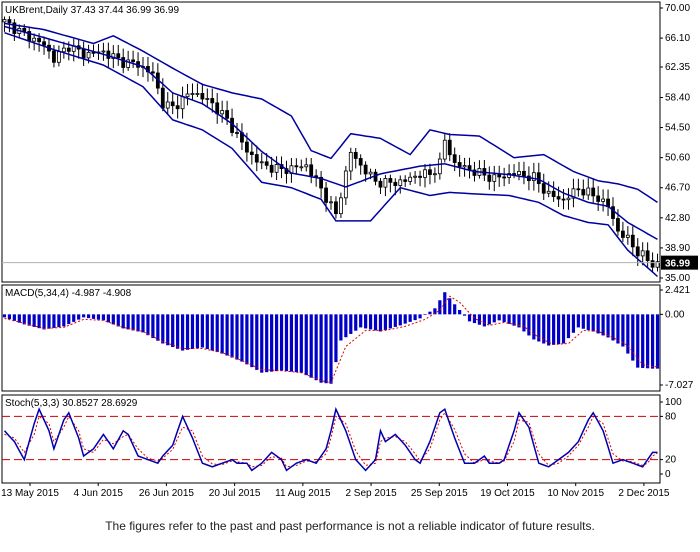 Image resolution: width=700 pixels, height=552 pixels. I want to click on stoch-tick-label: 20, so click(671, 460).